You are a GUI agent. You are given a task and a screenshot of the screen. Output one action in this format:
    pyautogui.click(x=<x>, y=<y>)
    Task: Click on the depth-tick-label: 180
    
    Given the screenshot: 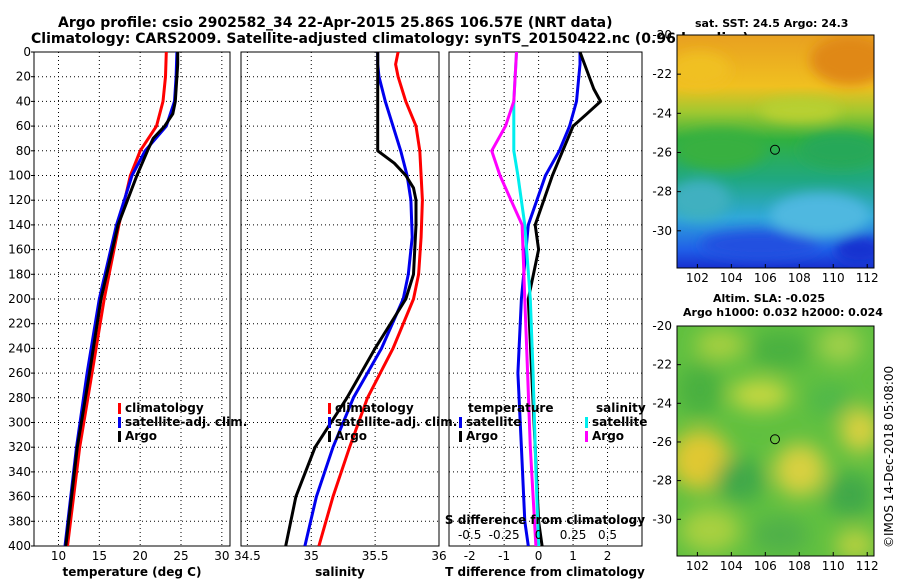 What is the action you would take?
    pyautogui.click(x=19, y=274)
    